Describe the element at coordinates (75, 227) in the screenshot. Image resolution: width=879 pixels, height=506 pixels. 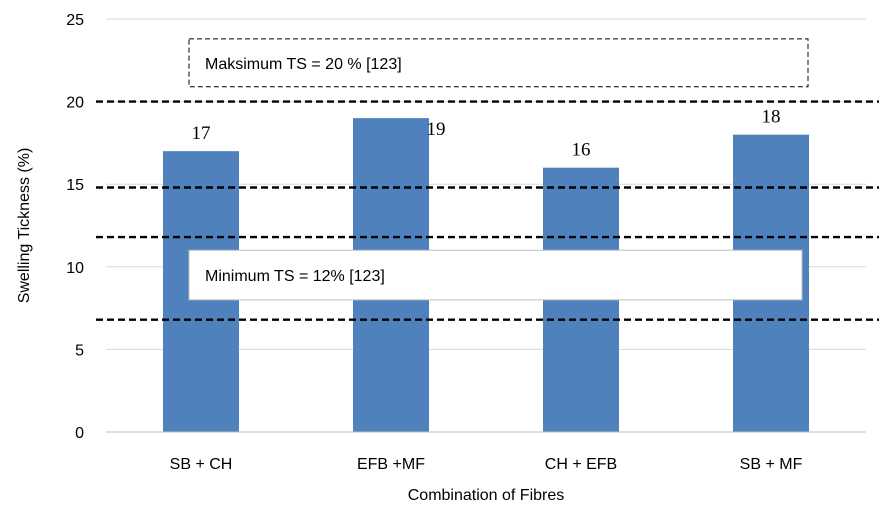
I see `y-axis-tick-labels: 0 5 10 15 20 25` at that location.